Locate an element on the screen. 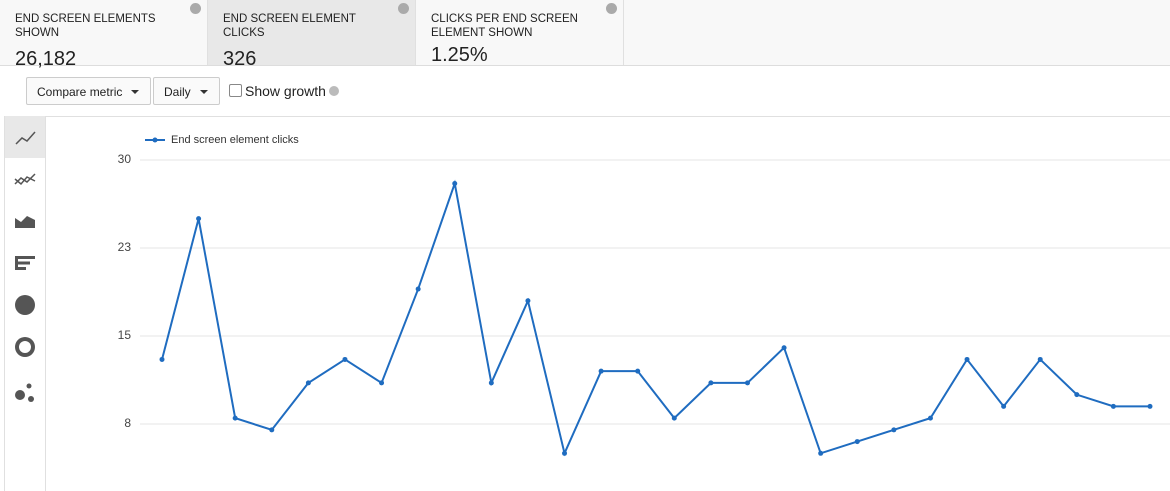  interval-button: Daily is located at coordinates (186, 91).